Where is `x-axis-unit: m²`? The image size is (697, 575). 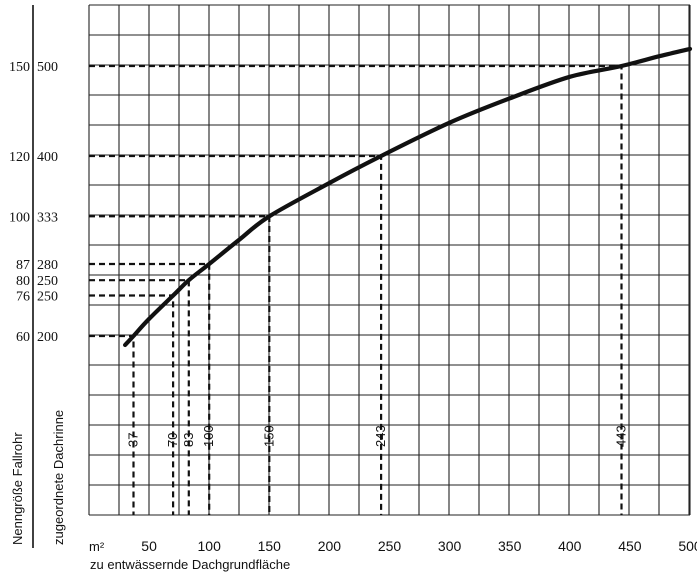
x-axis-unit: m² is located at coordinates (97, 546).